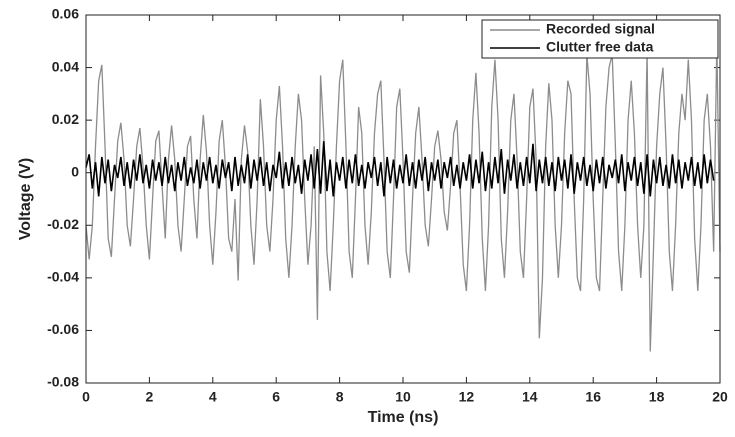 This screenshot has height=437, width=735. Describe the element at coordinates (65, 66) in the screenshot. I see `y-tick-label: 0.04` at that location.